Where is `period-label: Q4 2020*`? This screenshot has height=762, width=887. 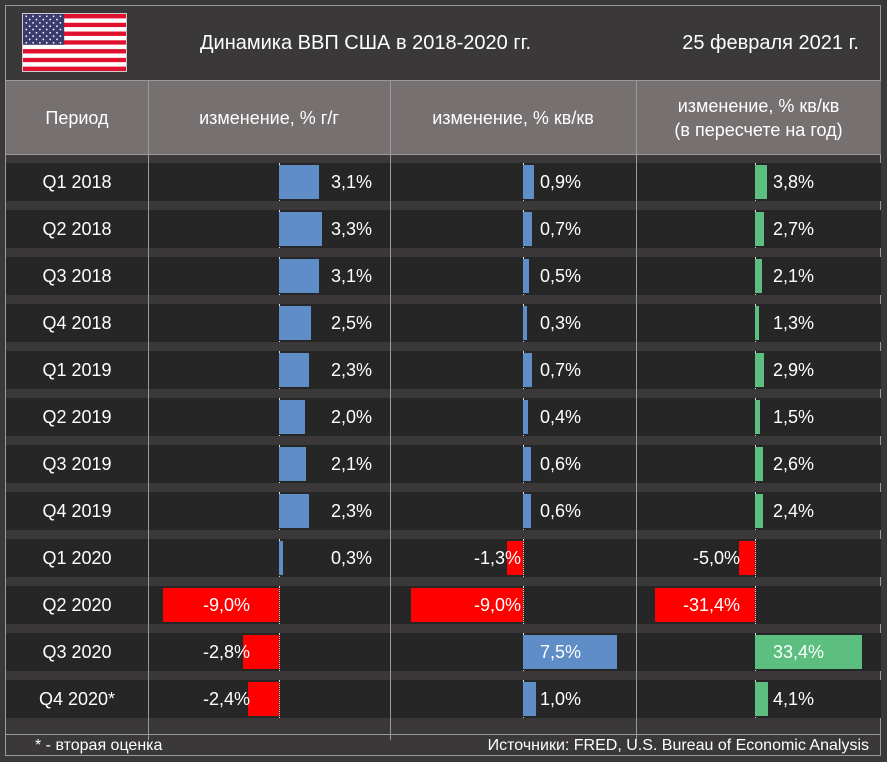
period-label: Q4 2020* is located at coordinates (77, 699).